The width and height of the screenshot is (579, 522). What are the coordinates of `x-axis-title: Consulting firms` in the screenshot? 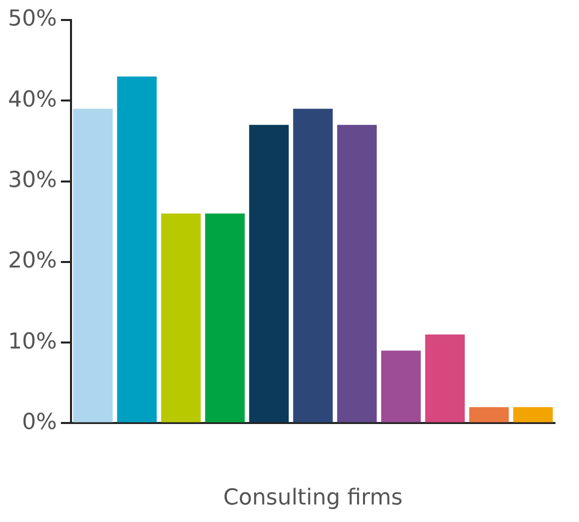 It's located at (313, 498).